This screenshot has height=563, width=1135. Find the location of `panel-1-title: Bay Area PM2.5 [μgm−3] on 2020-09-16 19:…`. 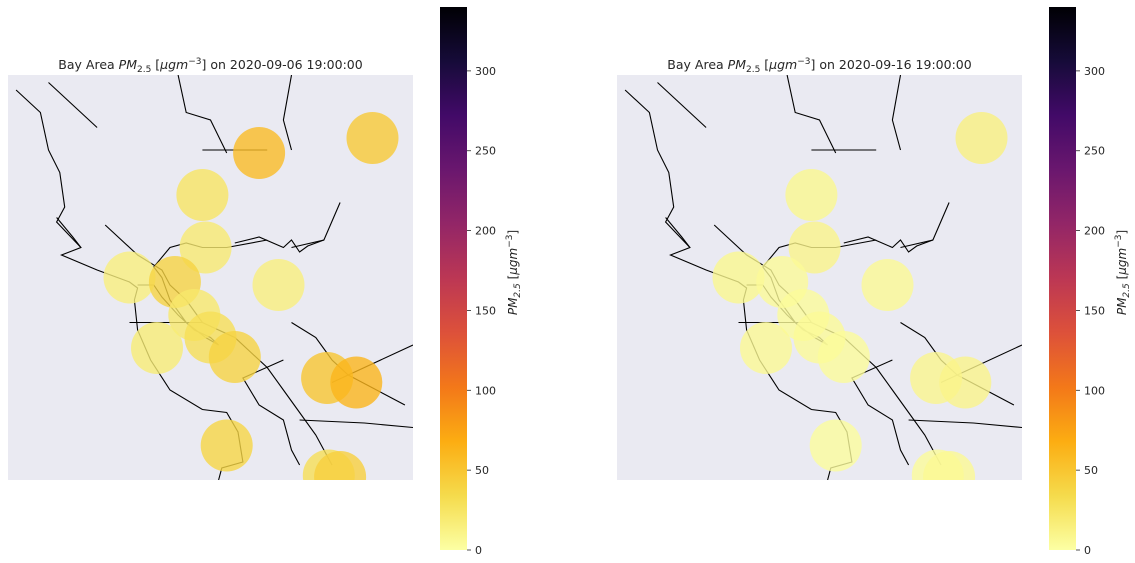

panel-1-title: Bay Area PM2.5 [μgm−3] on 2020-09-16 19:… is located at coordinates (819, 66).